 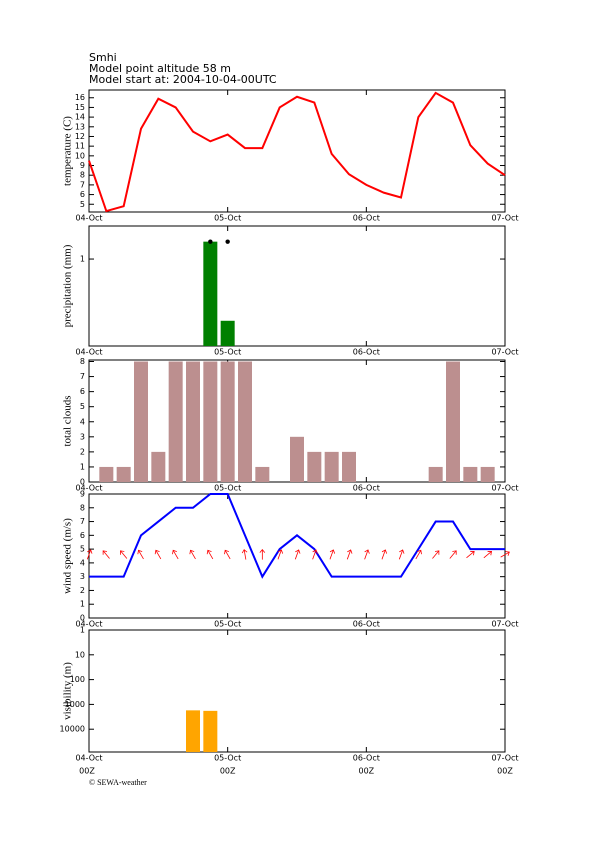 I want to click on y-tick-label: 0, so click(x=82, y=618).